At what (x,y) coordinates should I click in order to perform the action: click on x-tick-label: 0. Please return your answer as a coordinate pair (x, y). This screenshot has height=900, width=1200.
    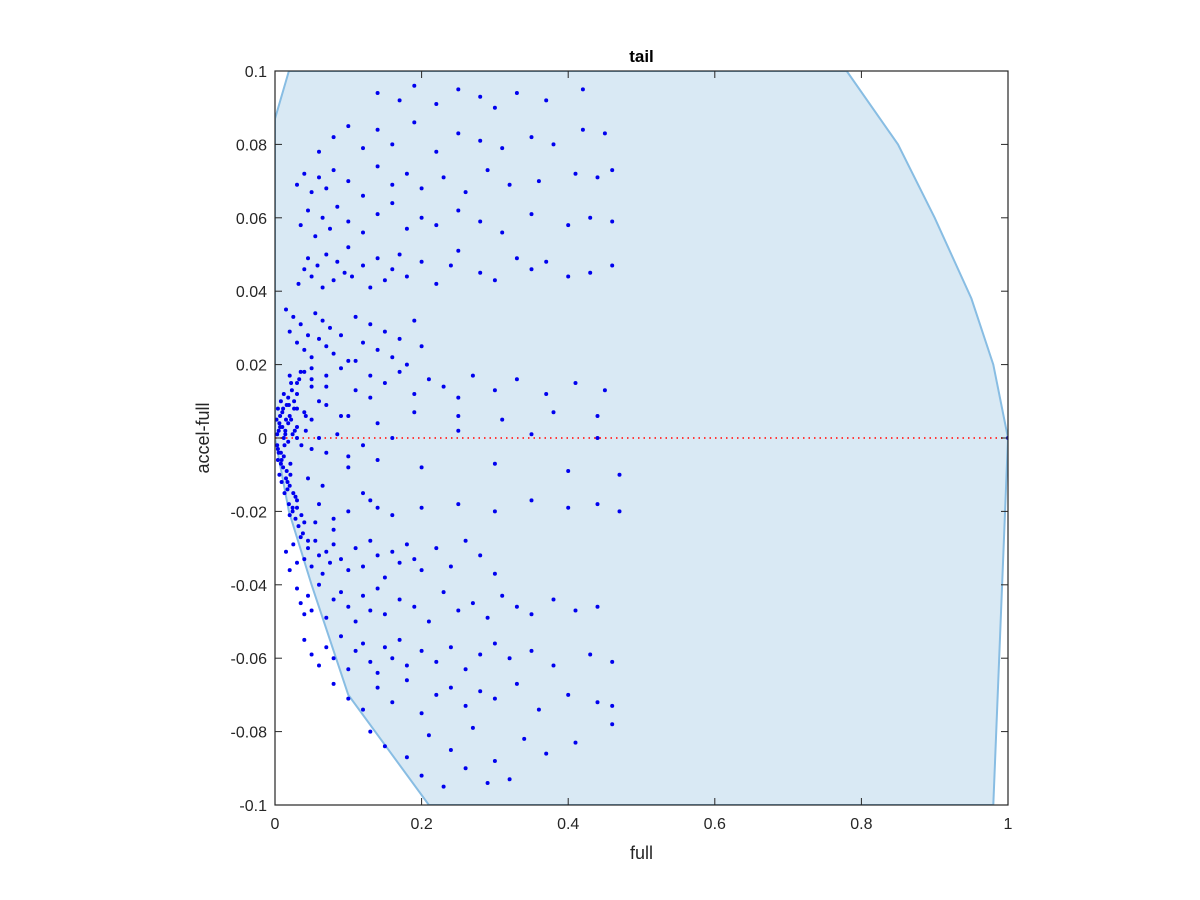
    Looking at the image, I should click on (275, 824).